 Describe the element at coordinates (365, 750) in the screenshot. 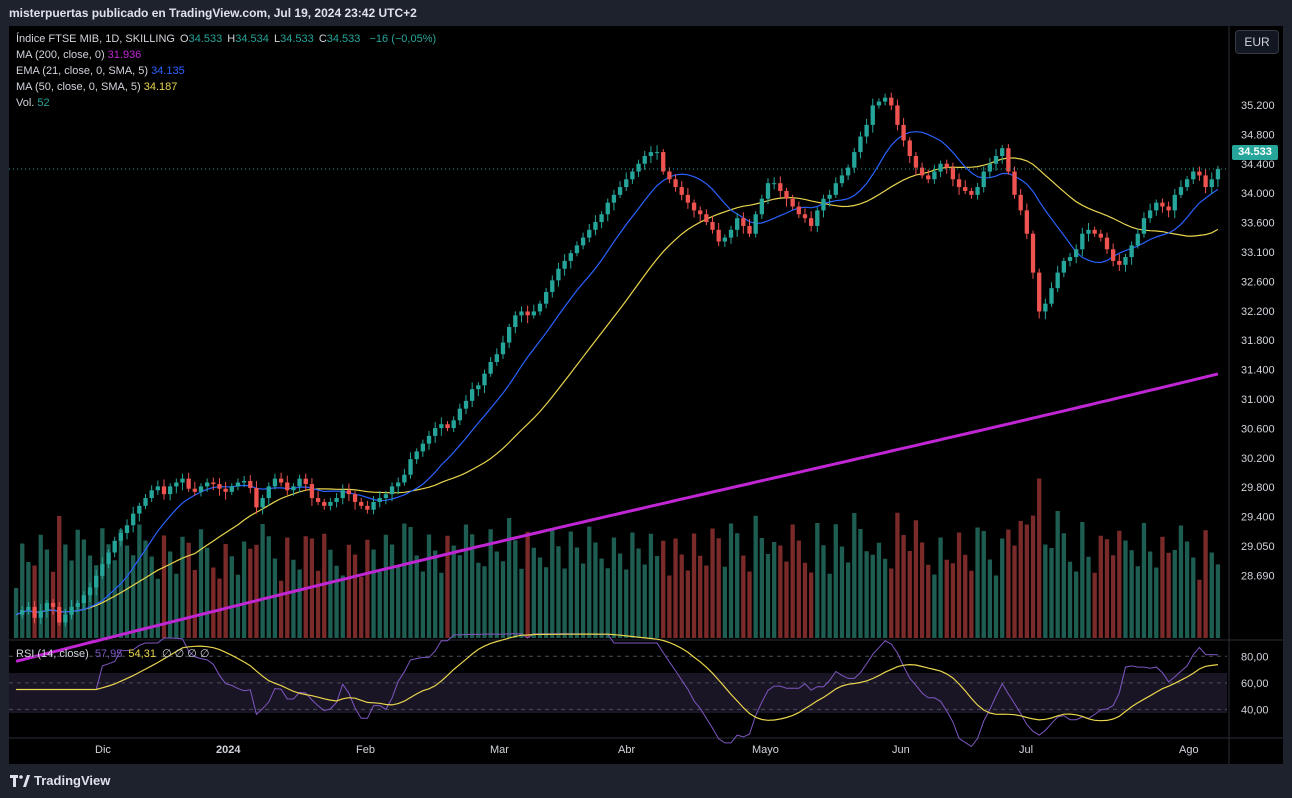

I see `time-axis-label: Feb` at that location.